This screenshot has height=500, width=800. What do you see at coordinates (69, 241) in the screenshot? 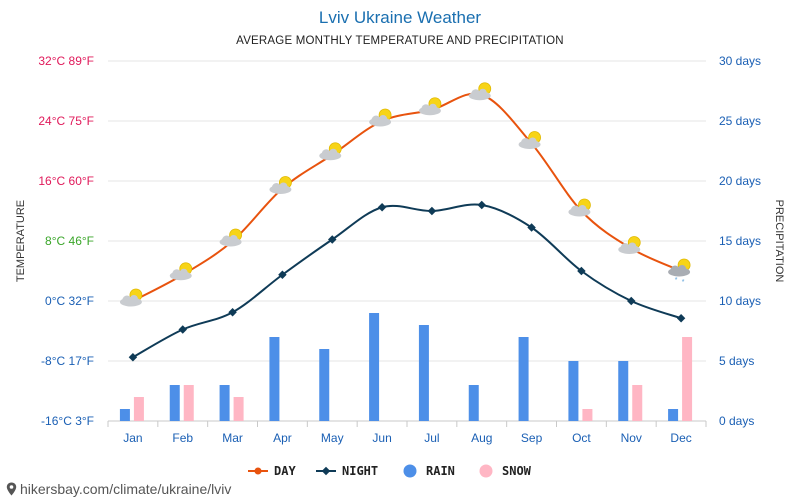
I see `left-tick-label: 8°C 46°F` at bounding box center [69, 241].